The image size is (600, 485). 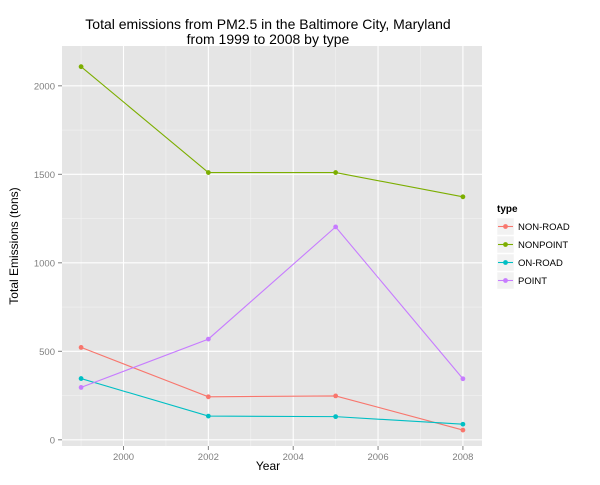 What do you see at coordinates (507, 209) in the screenshot?
I see `legend-title: type` at bounding box center [507, 209].